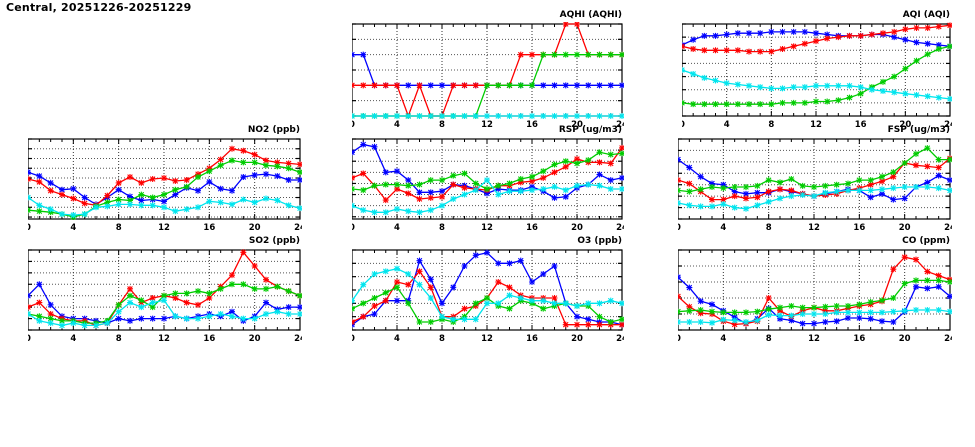 The height and width of the screenshot is (447, 975). I want to click on plot-aqi: 40506070809010011004812162024, so click(817, 76).